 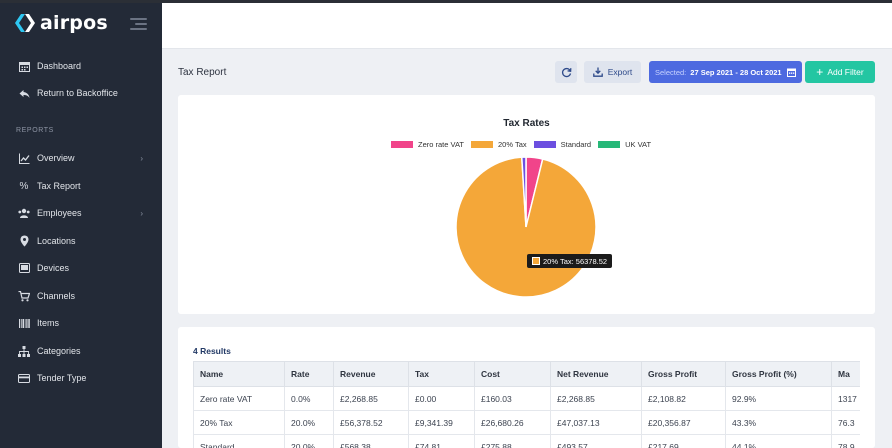 What do you see at coordinates (624, 144) in the screenshot?
I see `legend-item-uk-vat: UK VAT` at bounding box center [624, 144].